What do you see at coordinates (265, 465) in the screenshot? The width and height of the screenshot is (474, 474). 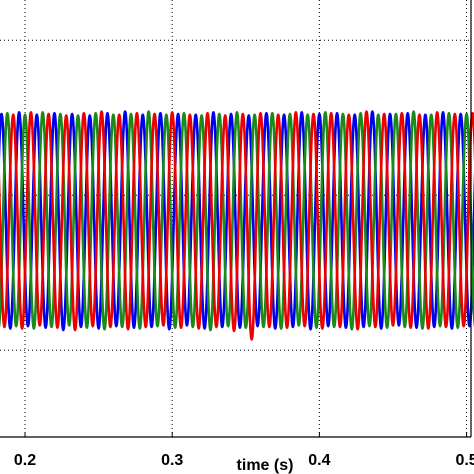 I see `x-axis-label: time (s)` at bounding box center [265, 465].